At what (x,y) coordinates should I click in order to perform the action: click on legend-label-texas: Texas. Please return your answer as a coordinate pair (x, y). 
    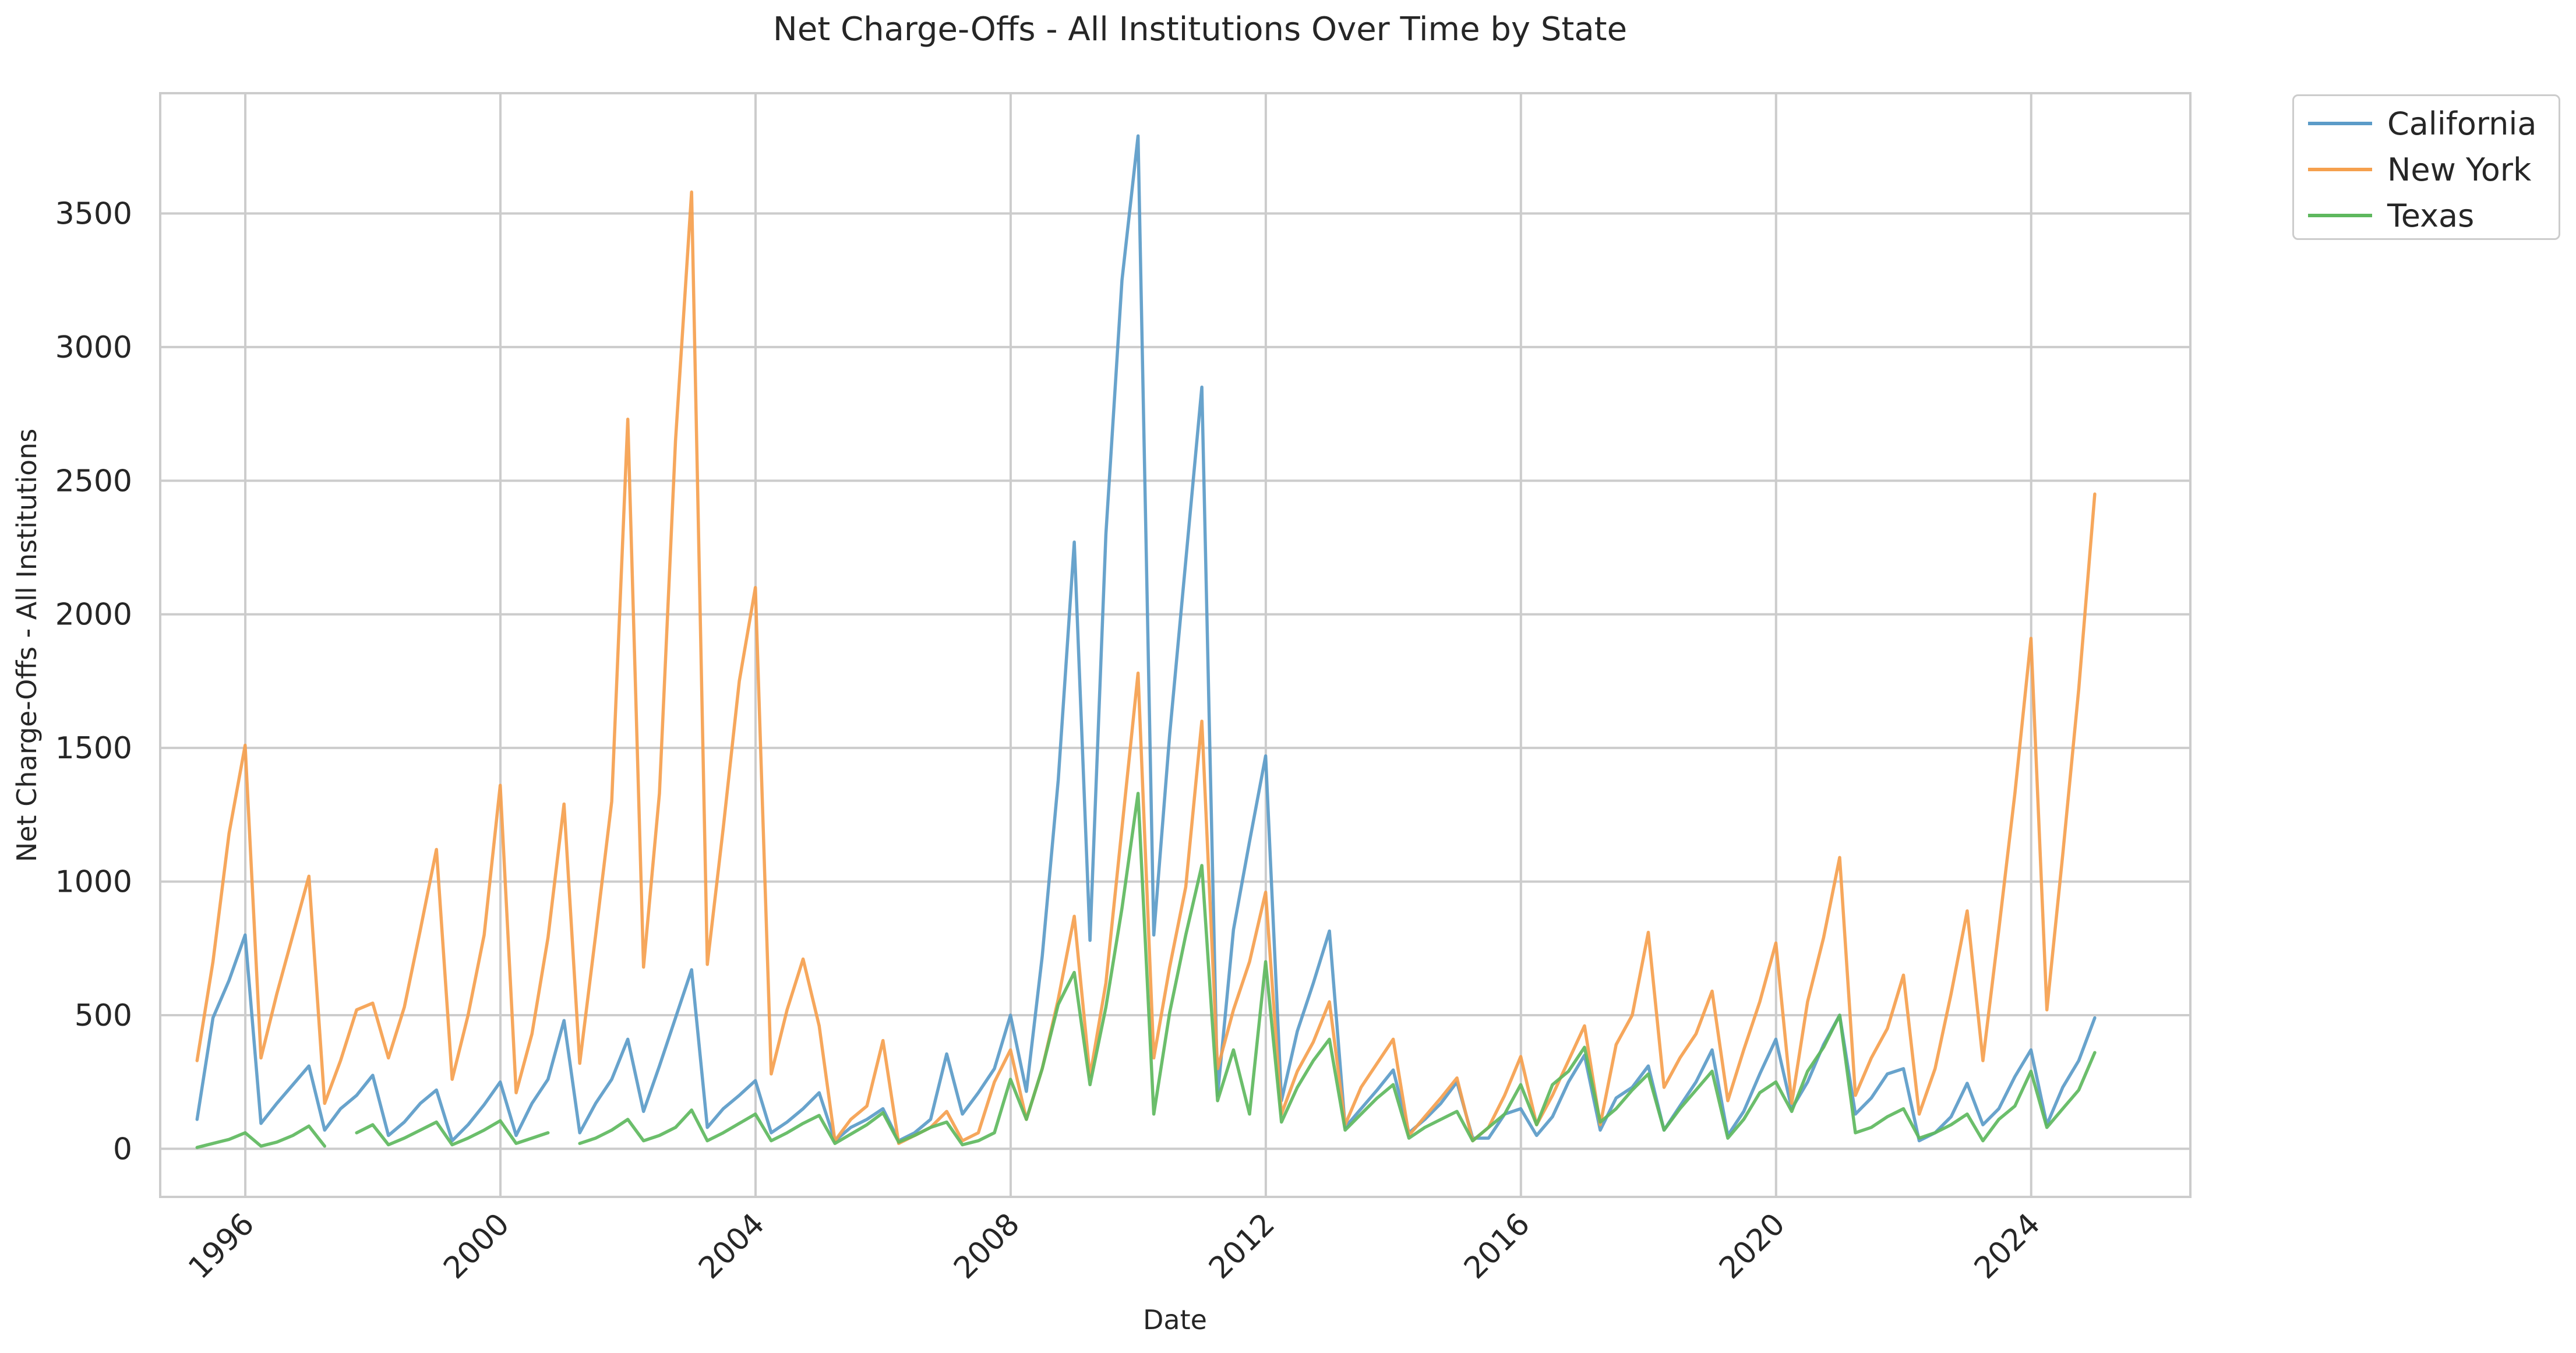
    Looking at the image, I should click on (2431, 216).